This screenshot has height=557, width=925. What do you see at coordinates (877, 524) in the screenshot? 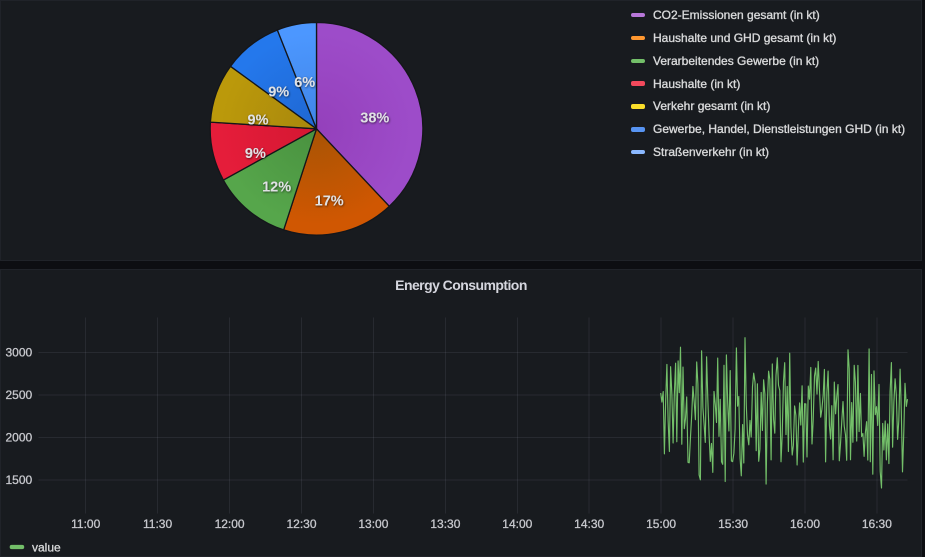
I see `svg-text: 16:30` at bounding box center [877, 524].